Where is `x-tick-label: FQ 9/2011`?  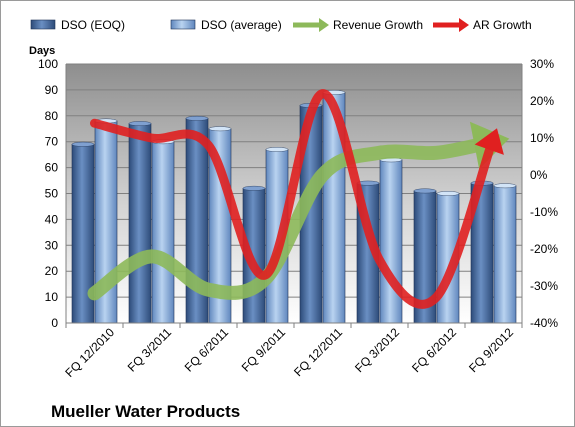 x-tick-label: FQ 9/2011 is located at coordinates (264, 350).